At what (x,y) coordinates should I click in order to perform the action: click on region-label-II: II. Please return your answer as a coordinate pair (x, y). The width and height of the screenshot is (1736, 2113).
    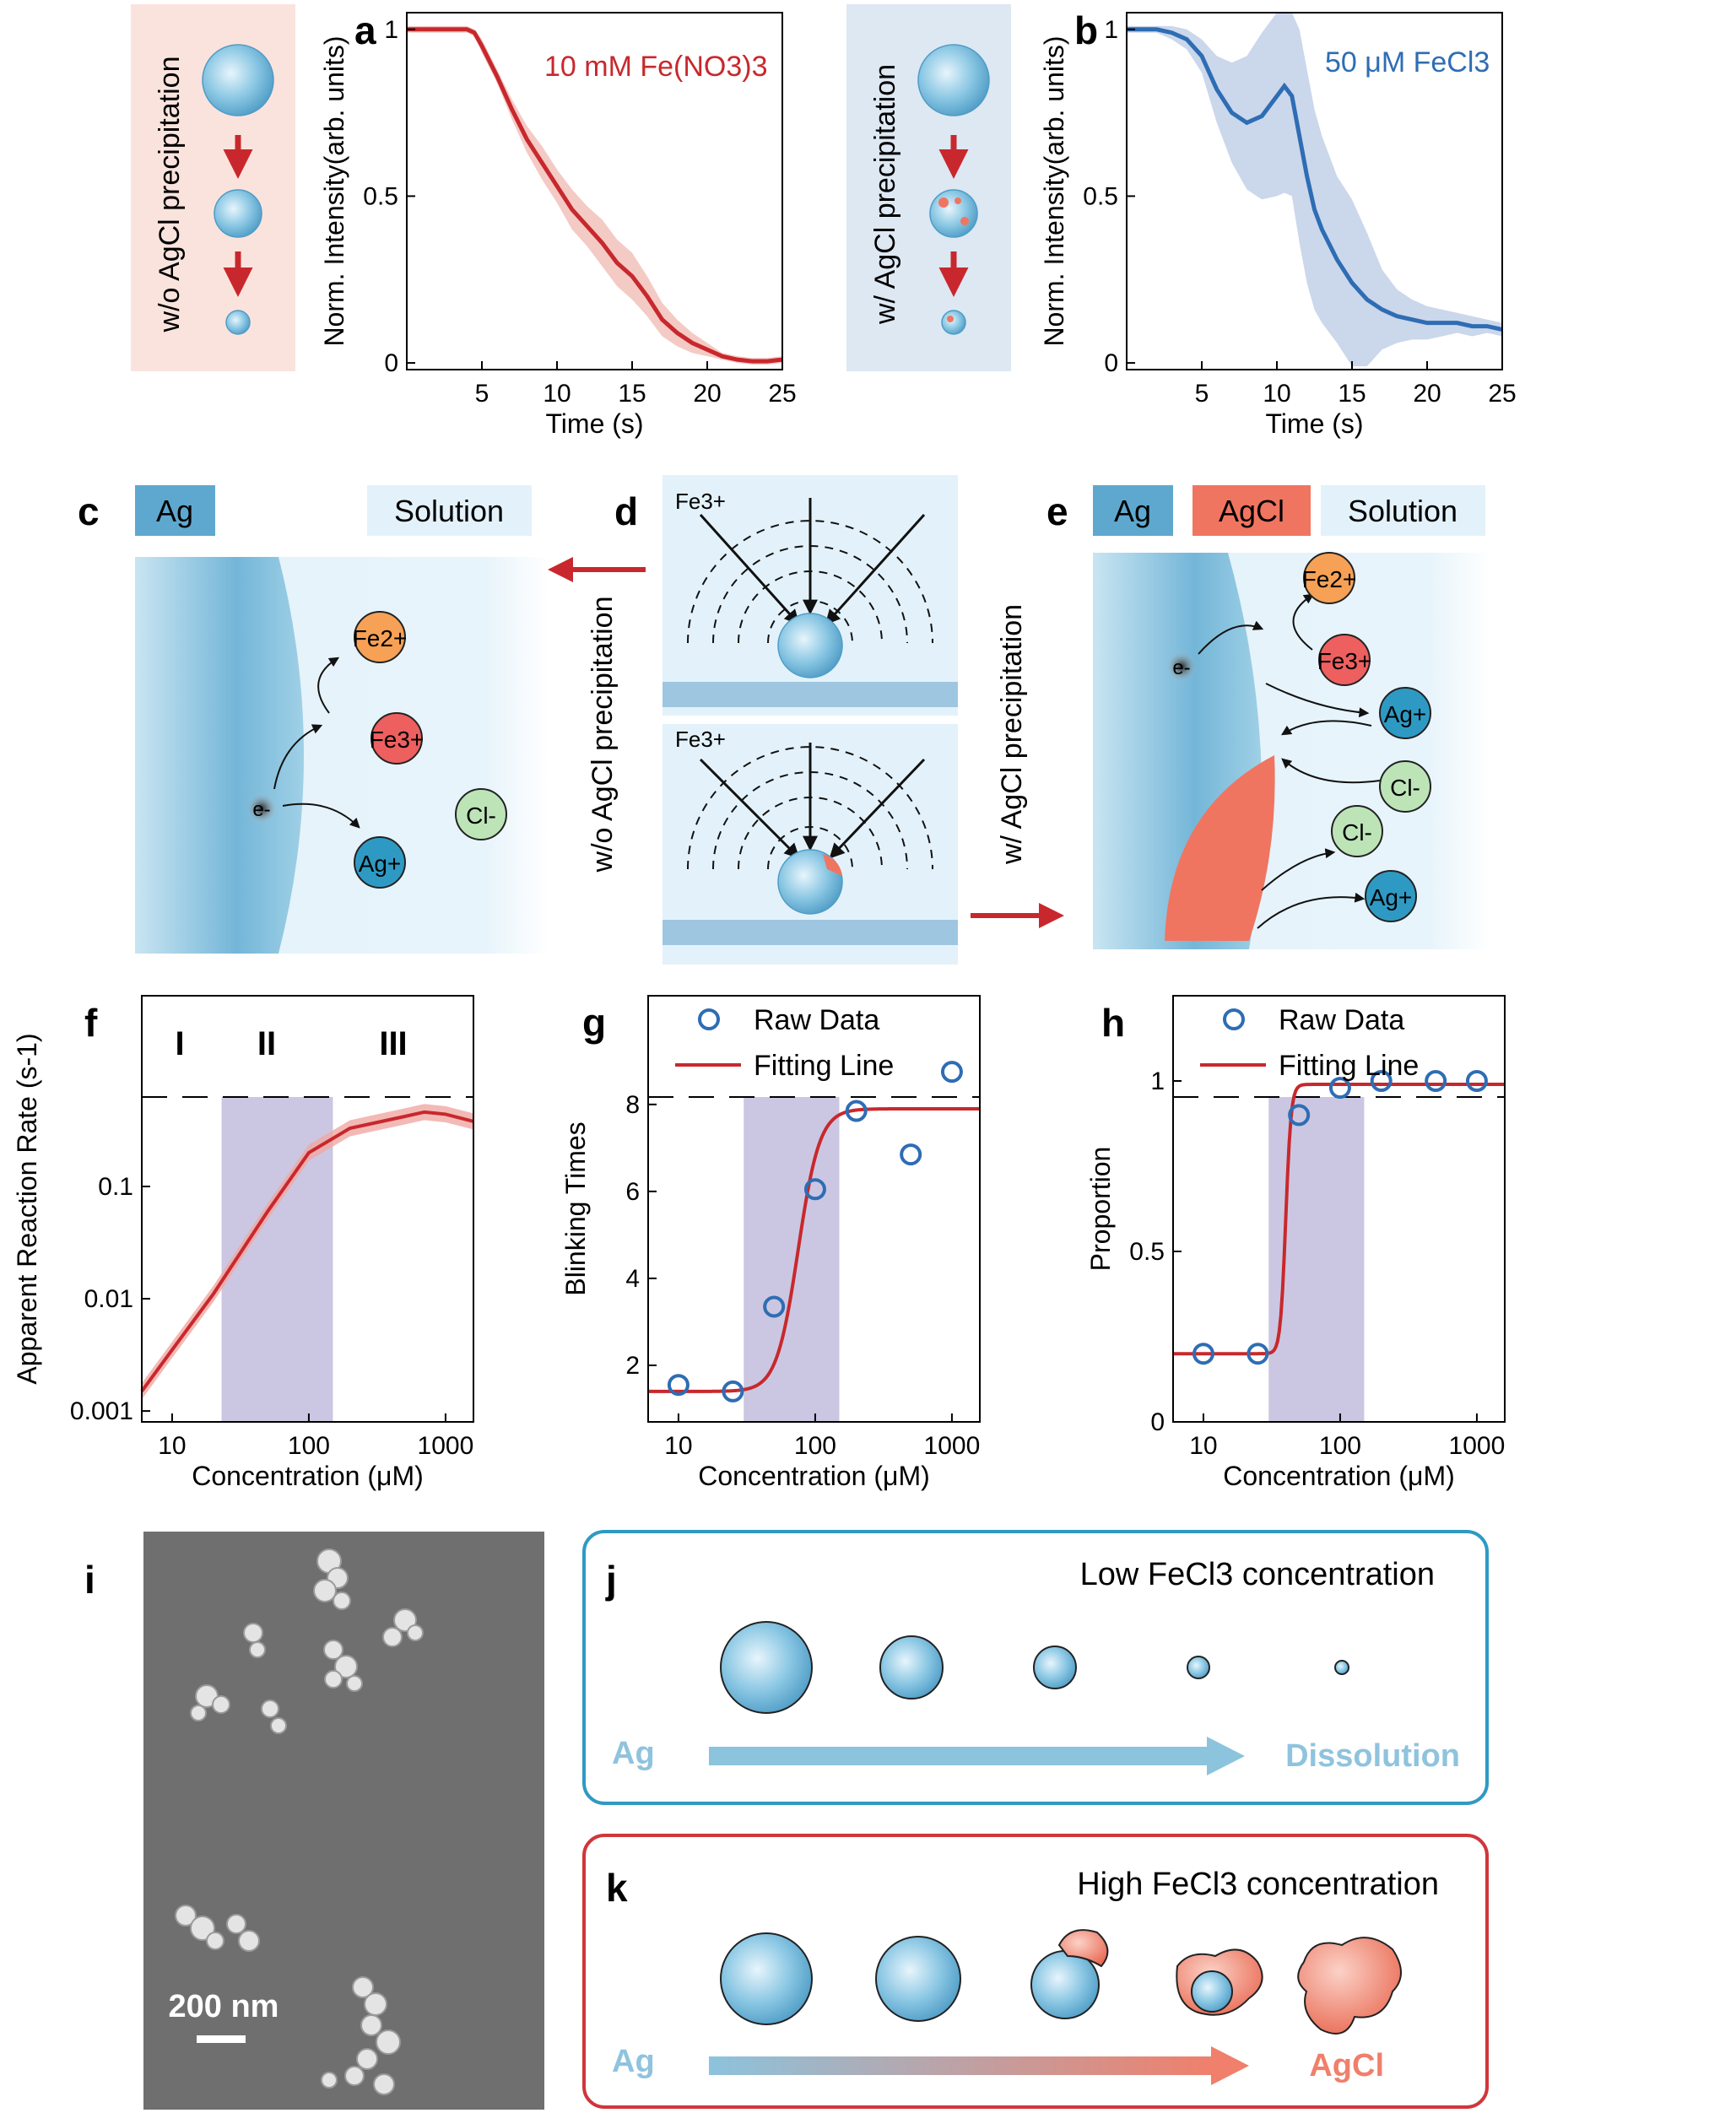
    Looking at the image, I should click on (266, 1043).